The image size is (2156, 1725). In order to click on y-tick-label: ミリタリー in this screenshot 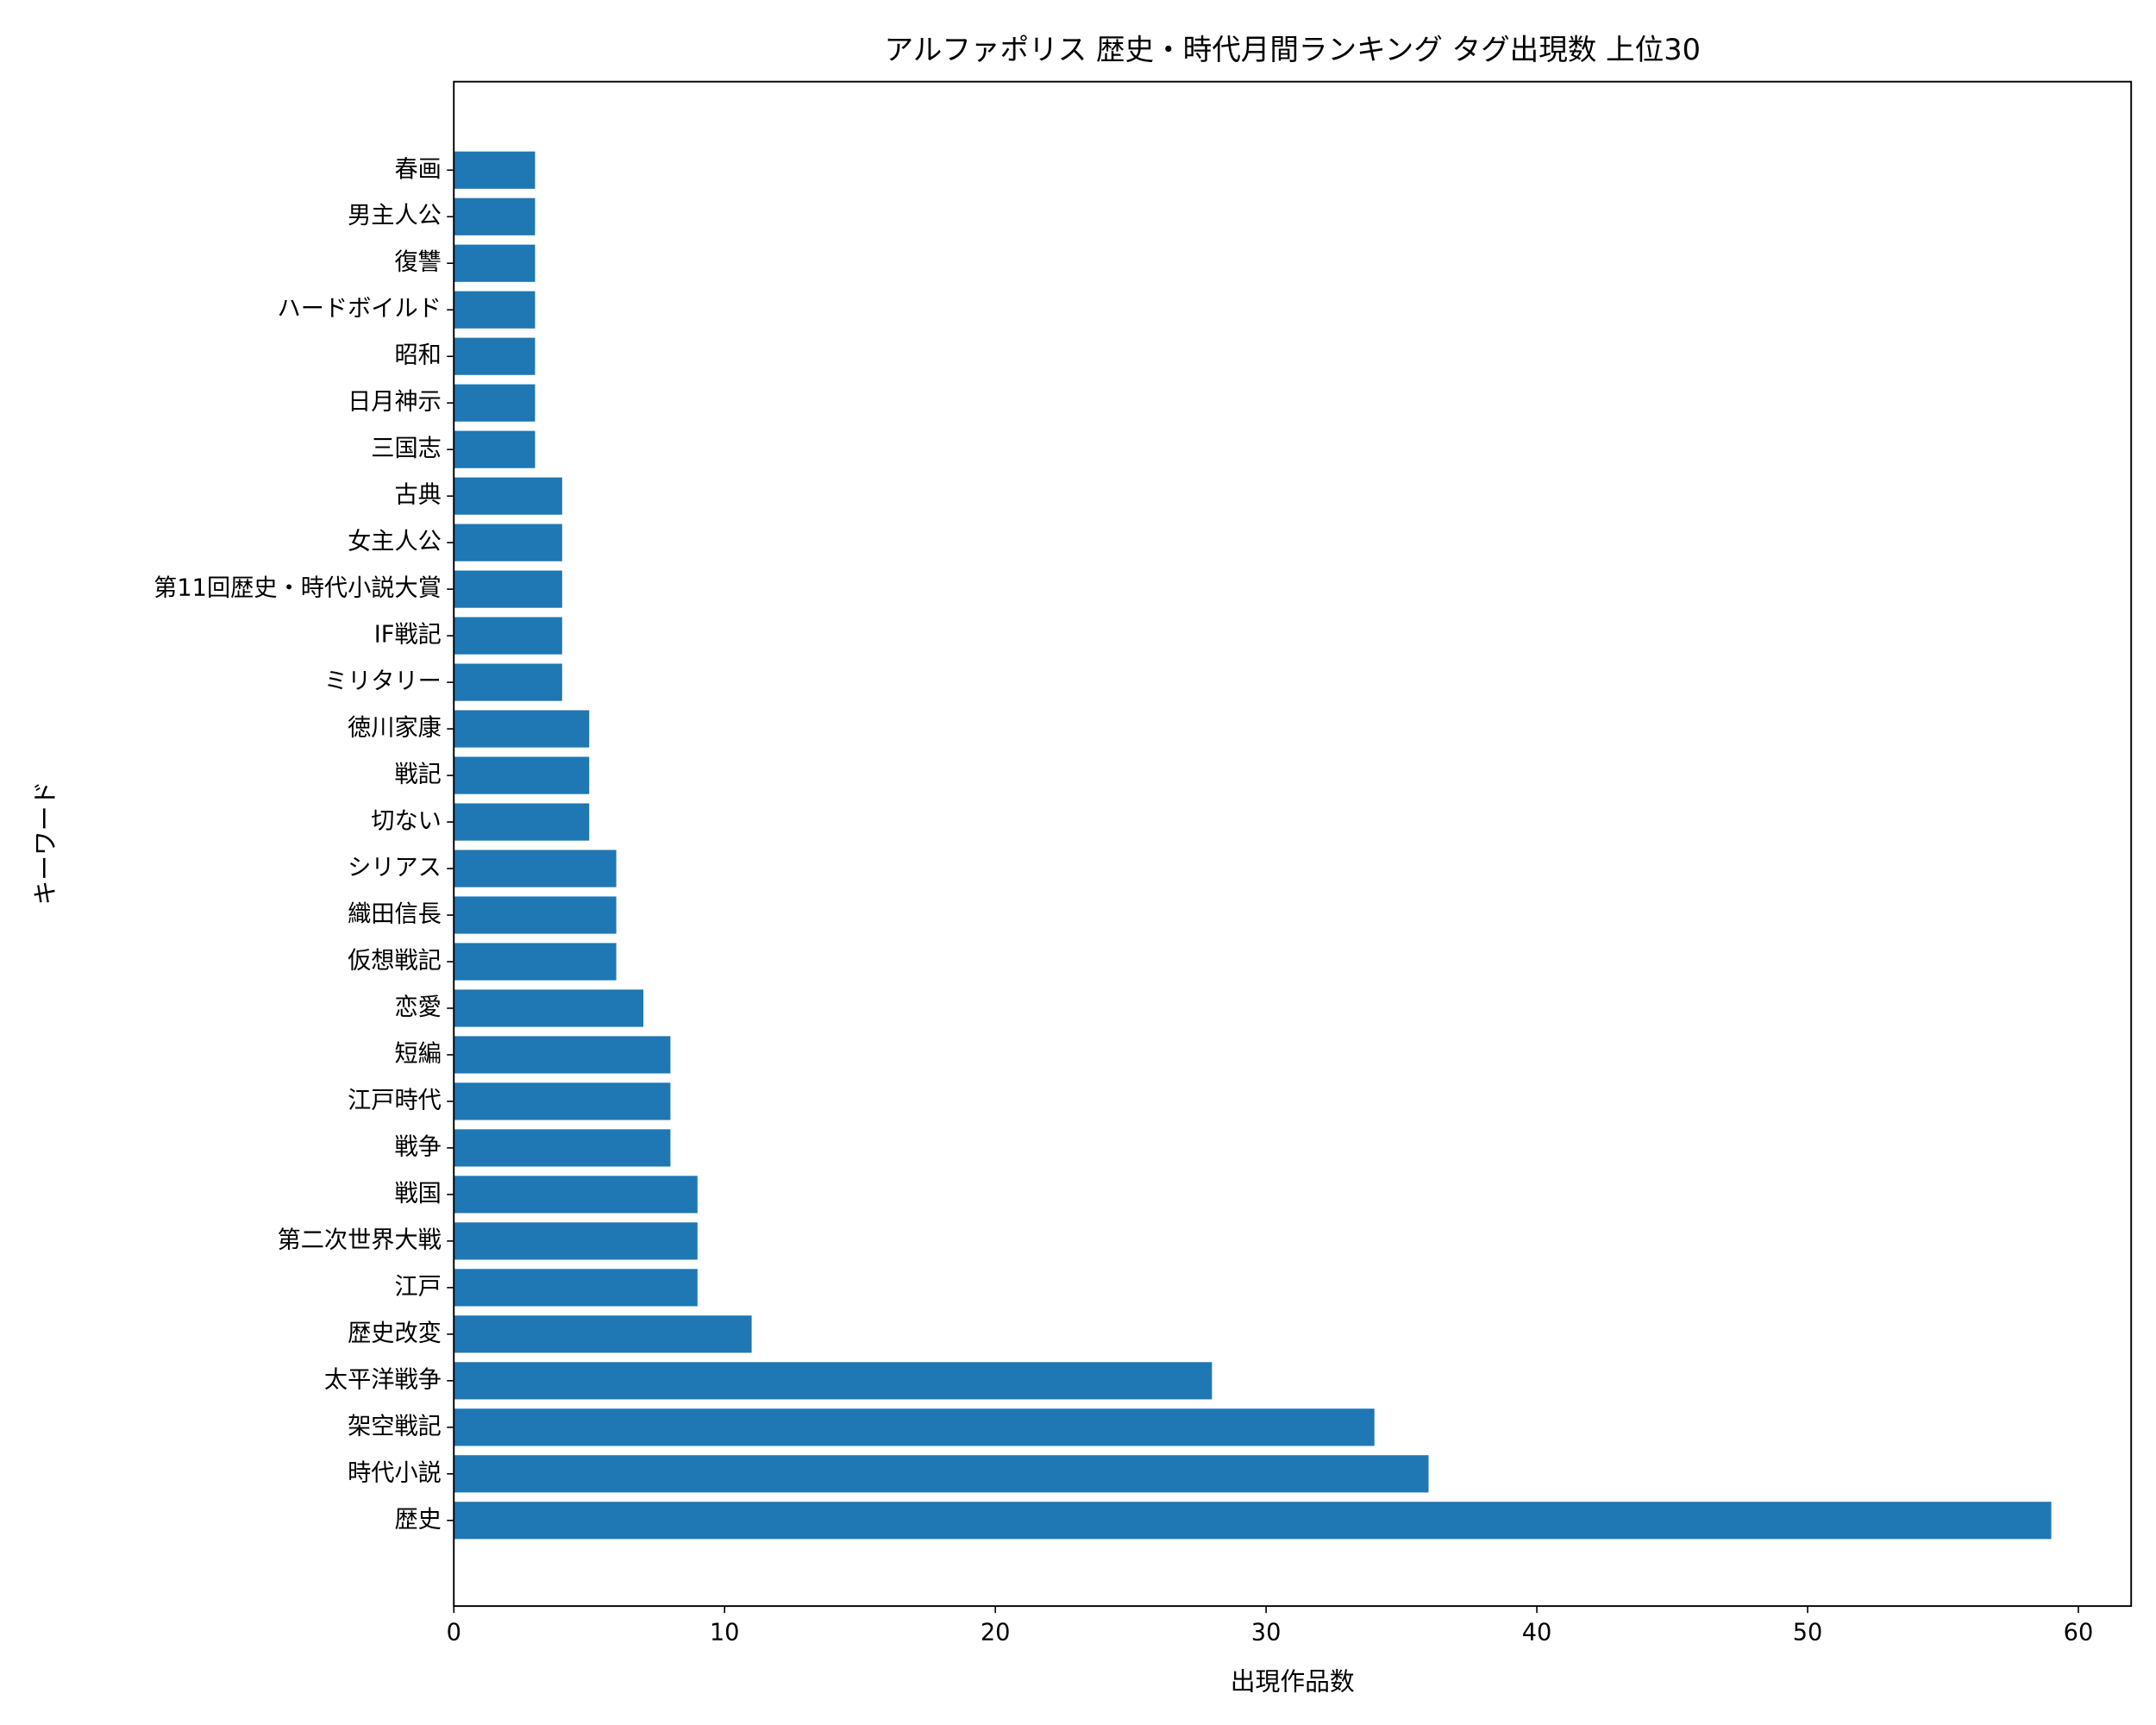, I will do `click(383, 681)`.